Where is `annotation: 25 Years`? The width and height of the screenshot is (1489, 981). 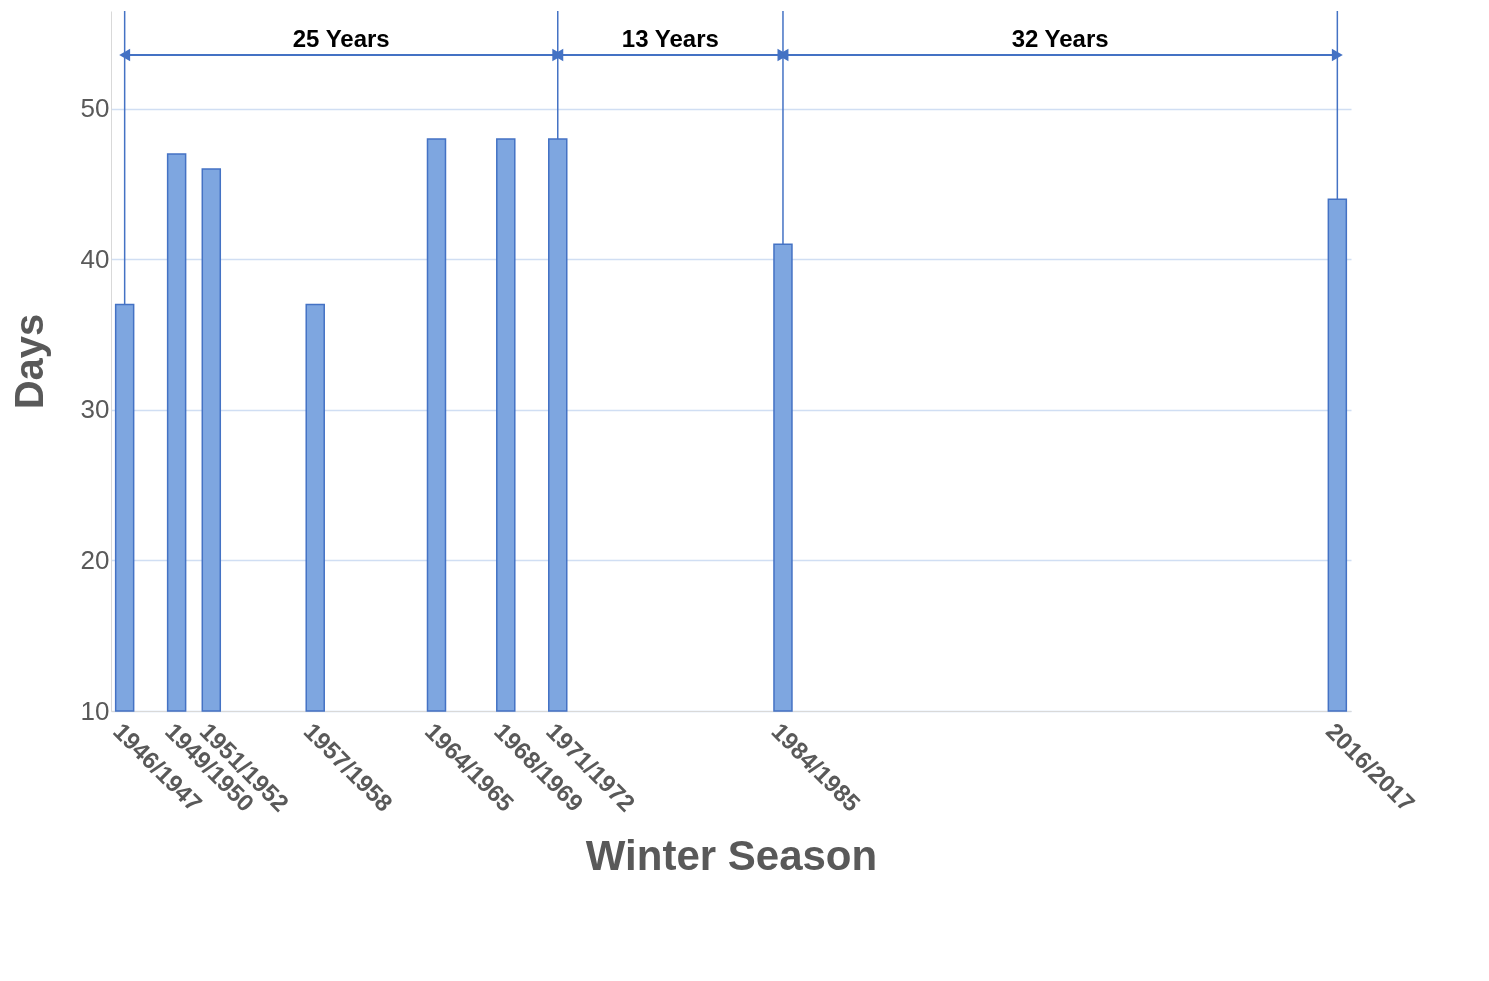 annotation: 25 Years is located at coordinates (341, 38).